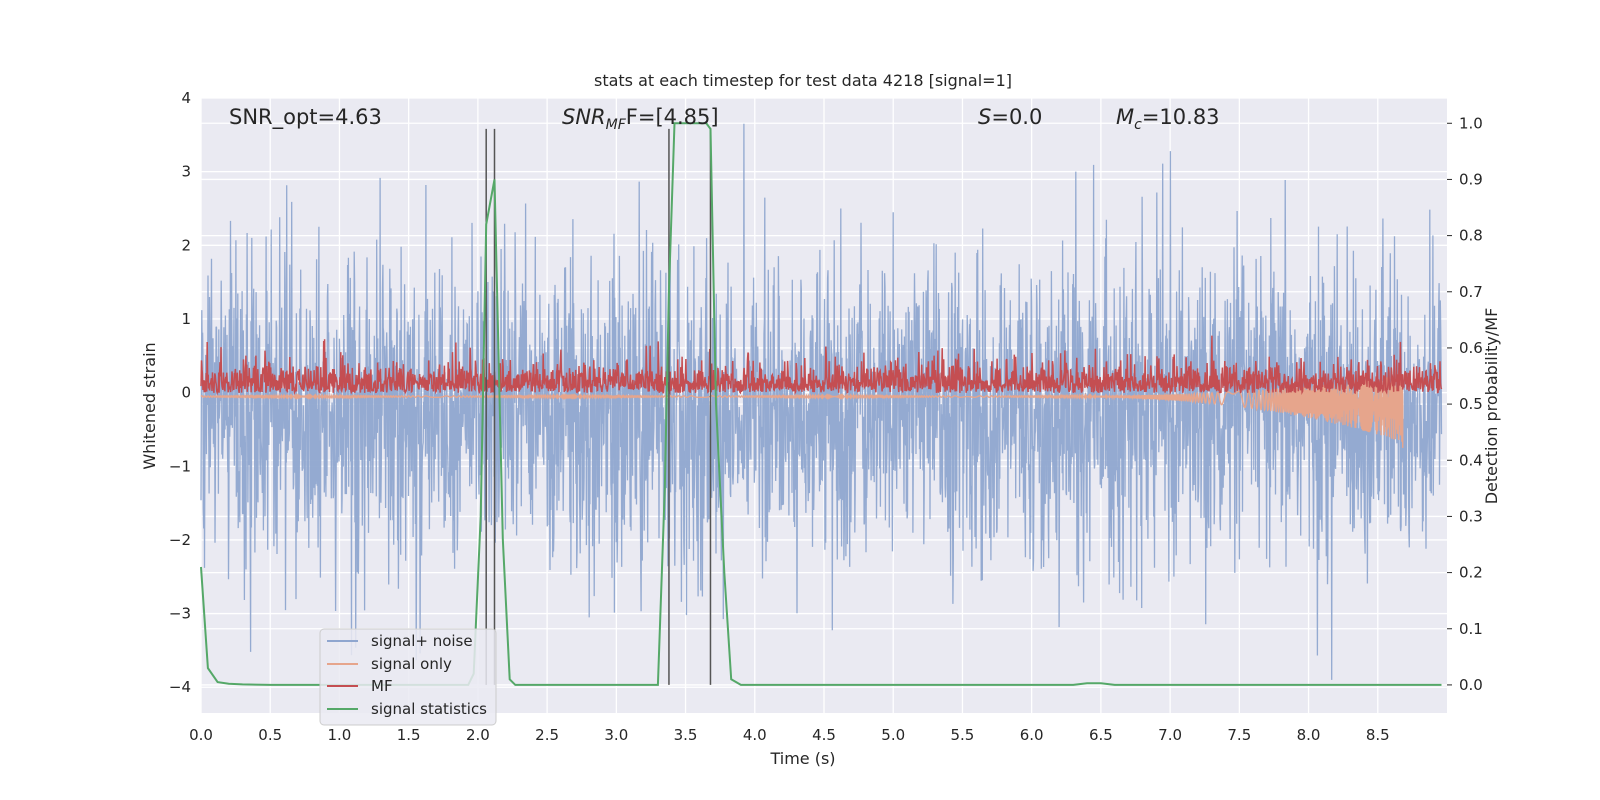 The width and height of the screenshot is (1600, 800). What do you see at coordinates (1471, 348) in the screenshot?
I see `y-right-tick-label: 0.6` at bounding box center [1471, 348].